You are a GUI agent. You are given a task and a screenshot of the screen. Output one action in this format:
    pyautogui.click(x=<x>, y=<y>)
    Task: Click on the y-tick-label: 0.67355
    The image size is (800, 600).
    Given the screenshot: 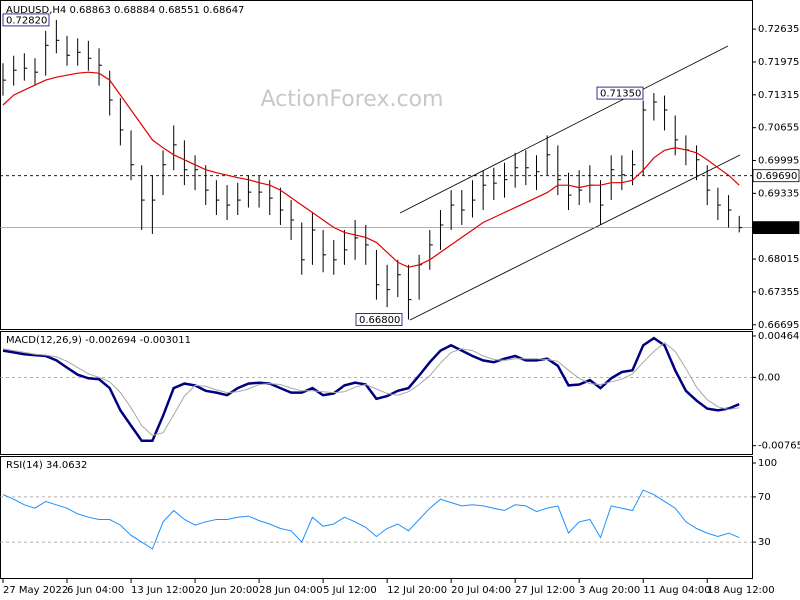 What is the action you would take?
    pyautogui.click(x=778, y=292)
    